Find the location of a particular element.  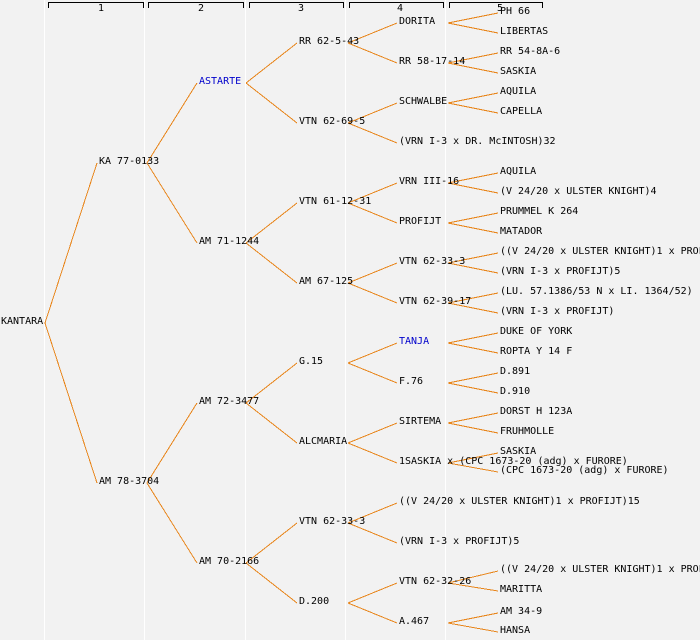

tree-node-libertas: LIBERTAS is located at coordinates (524, 31).